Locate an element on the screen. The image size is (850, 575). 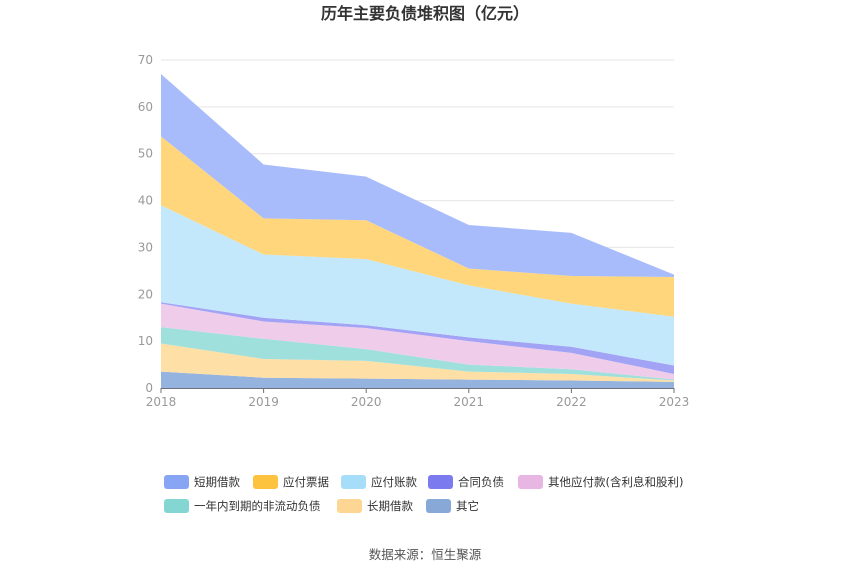
area-长期借款 is located at coordinates (417, 362).